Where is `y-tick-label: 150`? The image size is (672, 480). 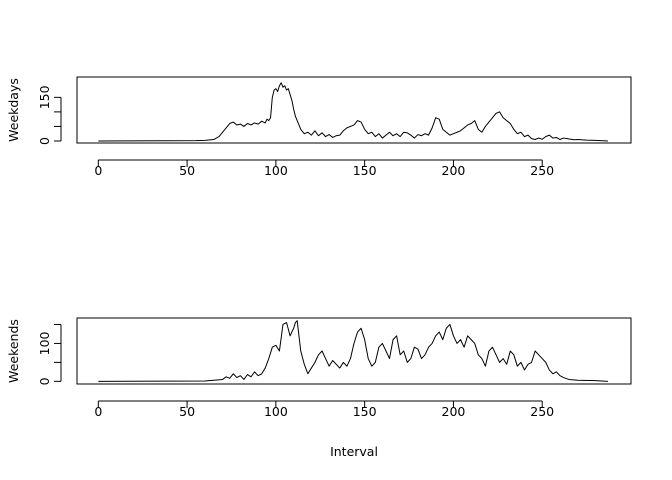 y-tick-label: 150 is located at coordinates (44, 97).